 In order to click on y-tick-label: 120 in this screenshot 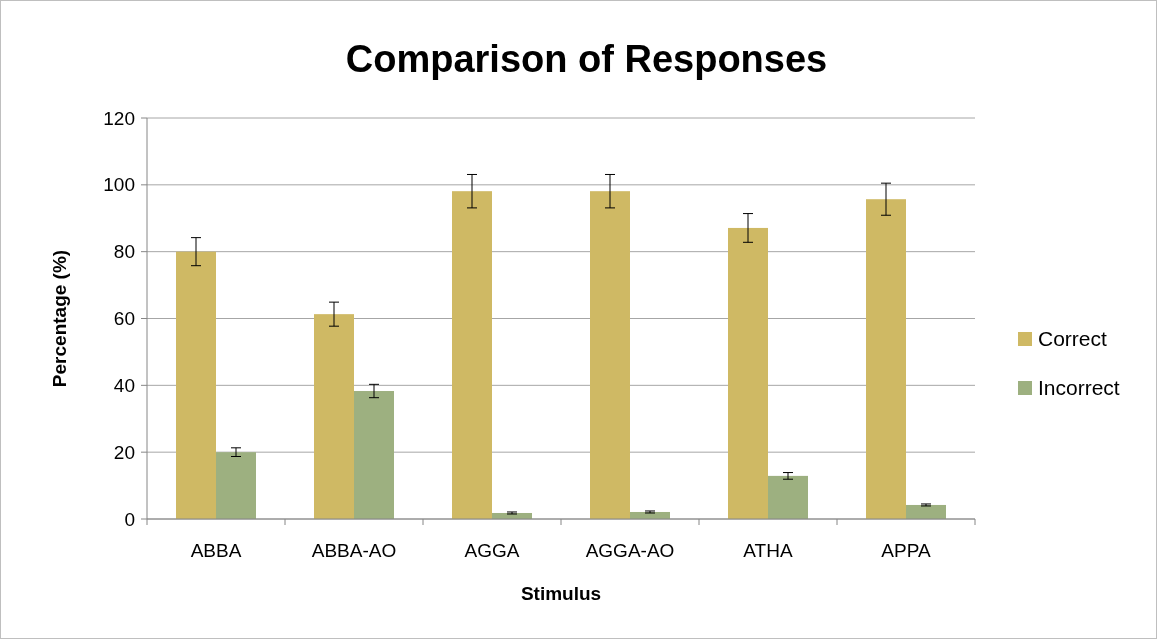, I will do `click(119, 118)`.